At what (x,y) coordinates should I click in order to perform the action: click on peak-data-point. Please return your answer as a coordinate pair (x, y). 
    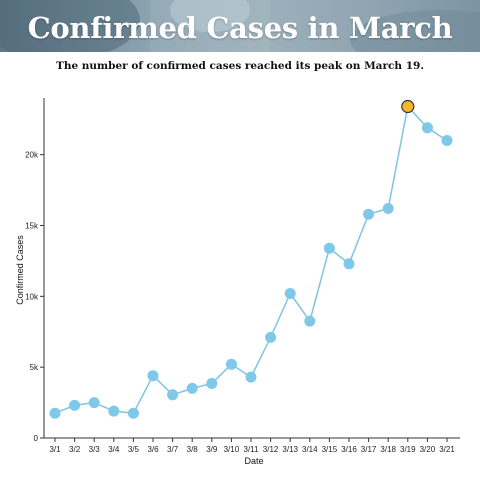
    Looking at the image, I should click on (408, 106).